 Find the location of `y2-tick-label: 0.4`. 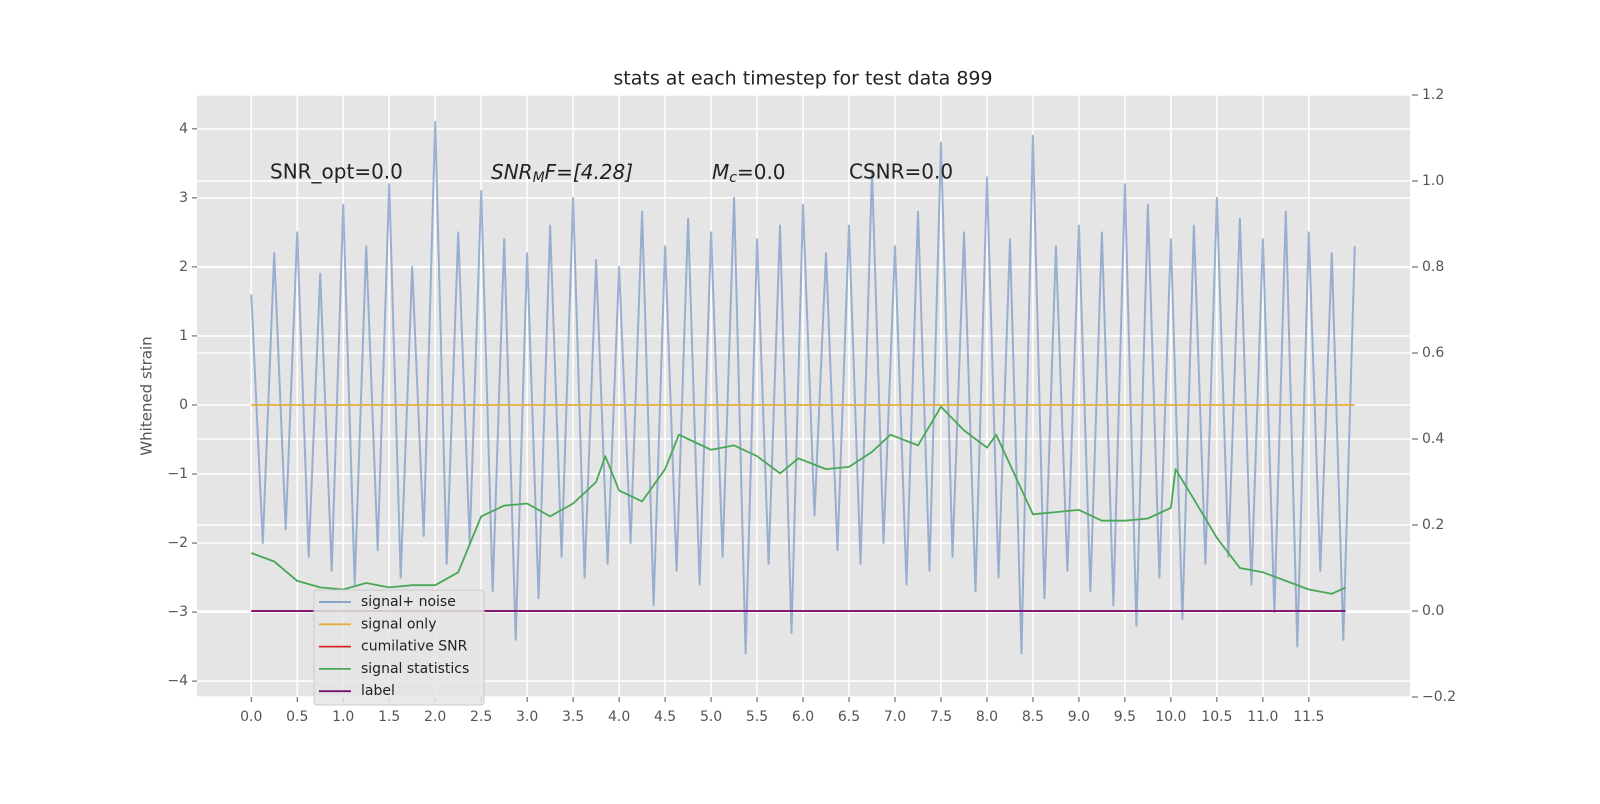

y2-tick-label: 0.4 is located at coordinates (1433, 439).